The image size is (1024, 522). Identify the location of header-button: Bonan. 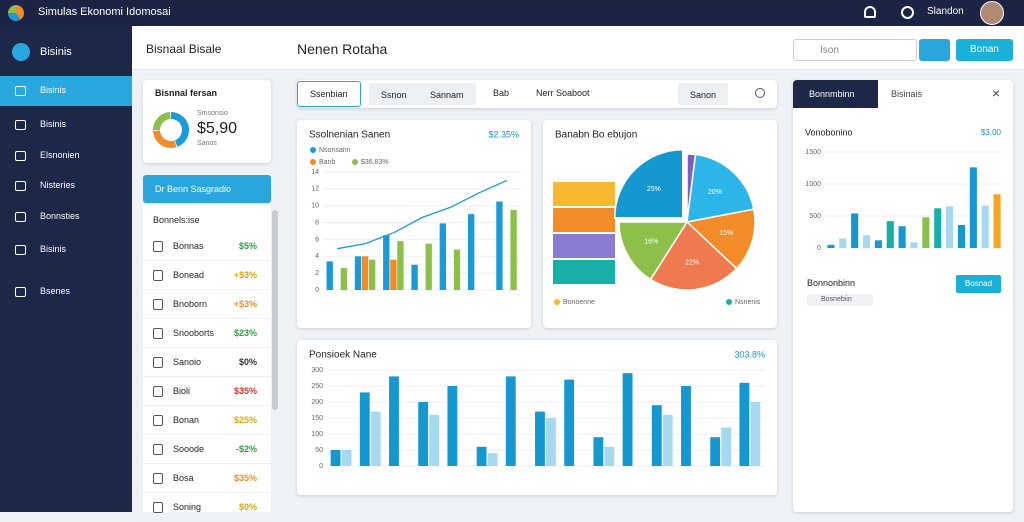
(984, 50).